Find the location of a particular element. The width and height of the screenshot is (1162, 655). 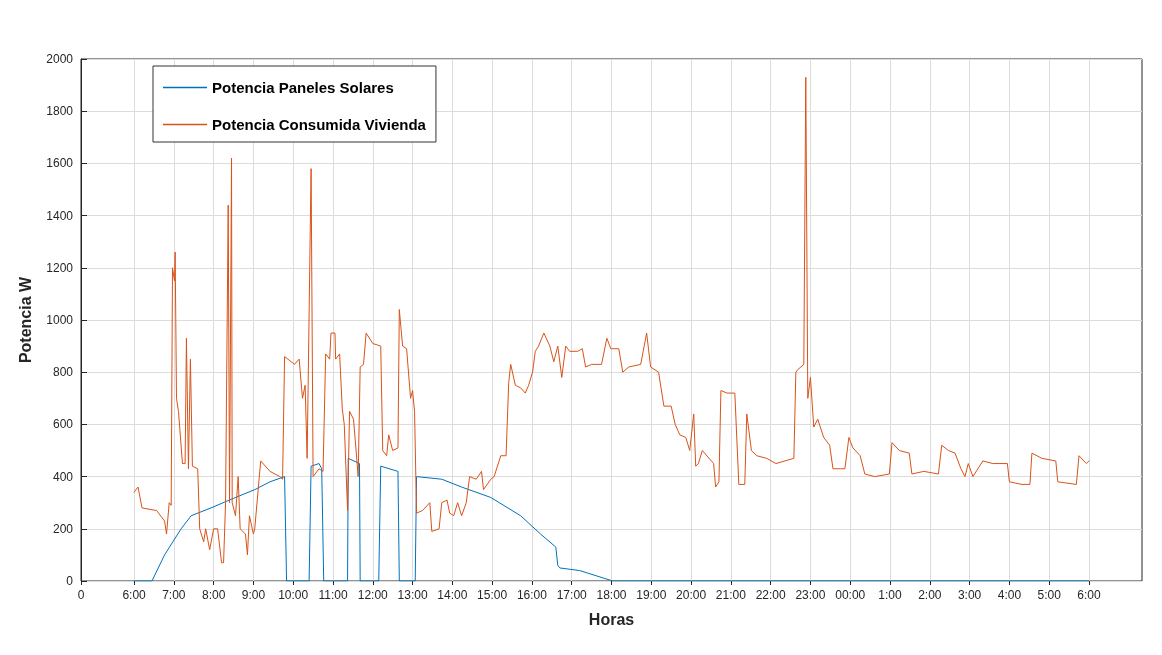

x-tick-label: 7:00 is located at coordinates (174, 595).